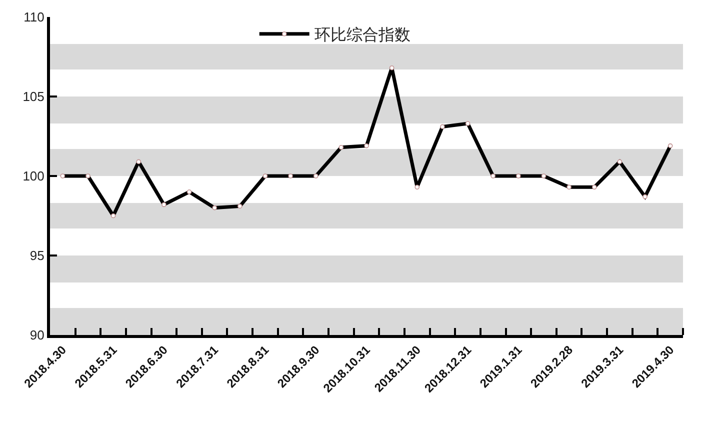  I want to click on y-tick-label: 95, so click(37, 256).